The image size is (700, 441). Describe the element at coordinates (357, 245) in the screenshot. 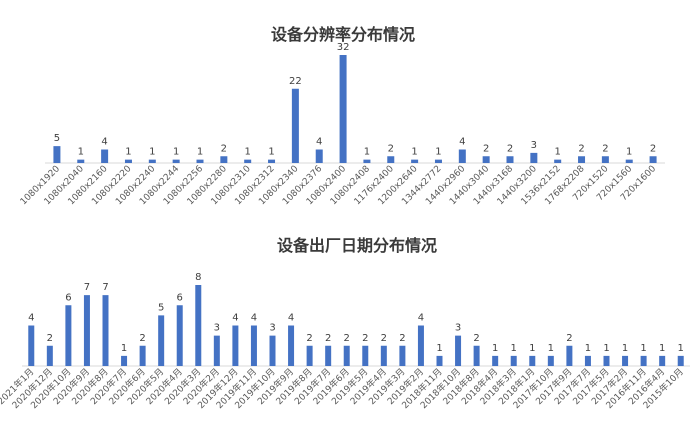

I see `chart-title-manufacture-date: 设备出厂日期分布情况` at that location.